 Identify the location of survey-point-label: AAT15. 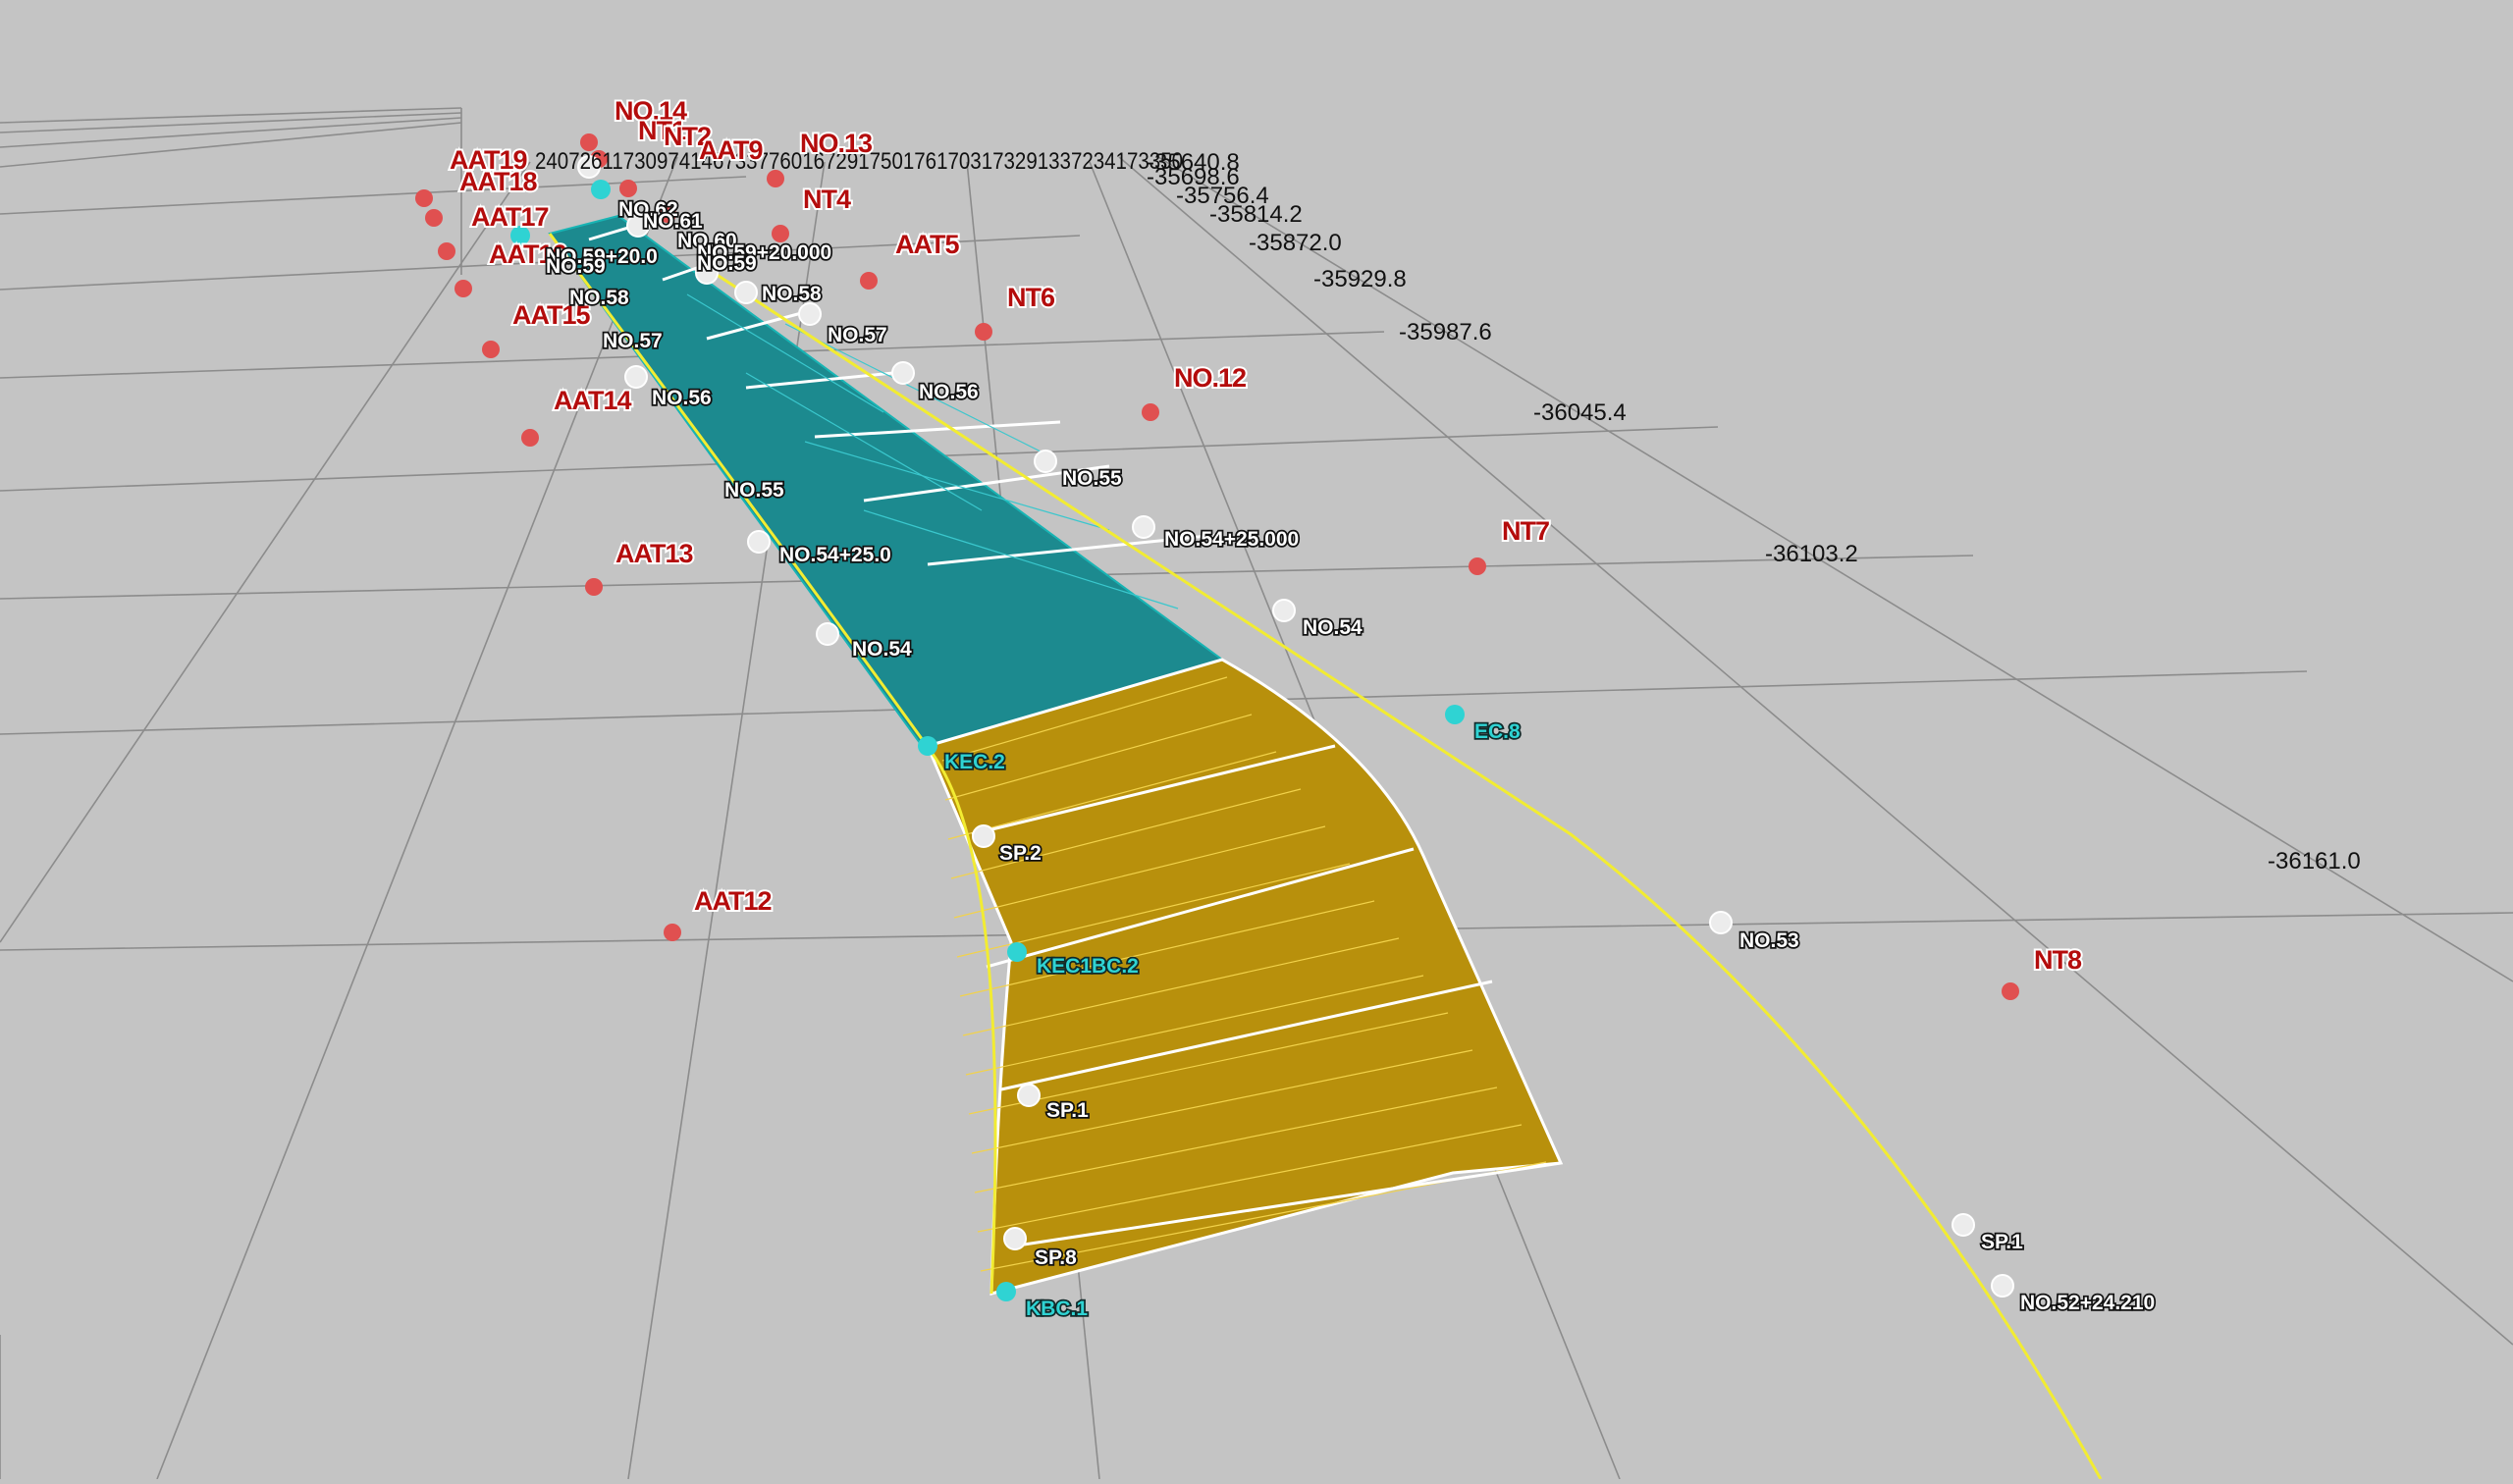
(552, 315).